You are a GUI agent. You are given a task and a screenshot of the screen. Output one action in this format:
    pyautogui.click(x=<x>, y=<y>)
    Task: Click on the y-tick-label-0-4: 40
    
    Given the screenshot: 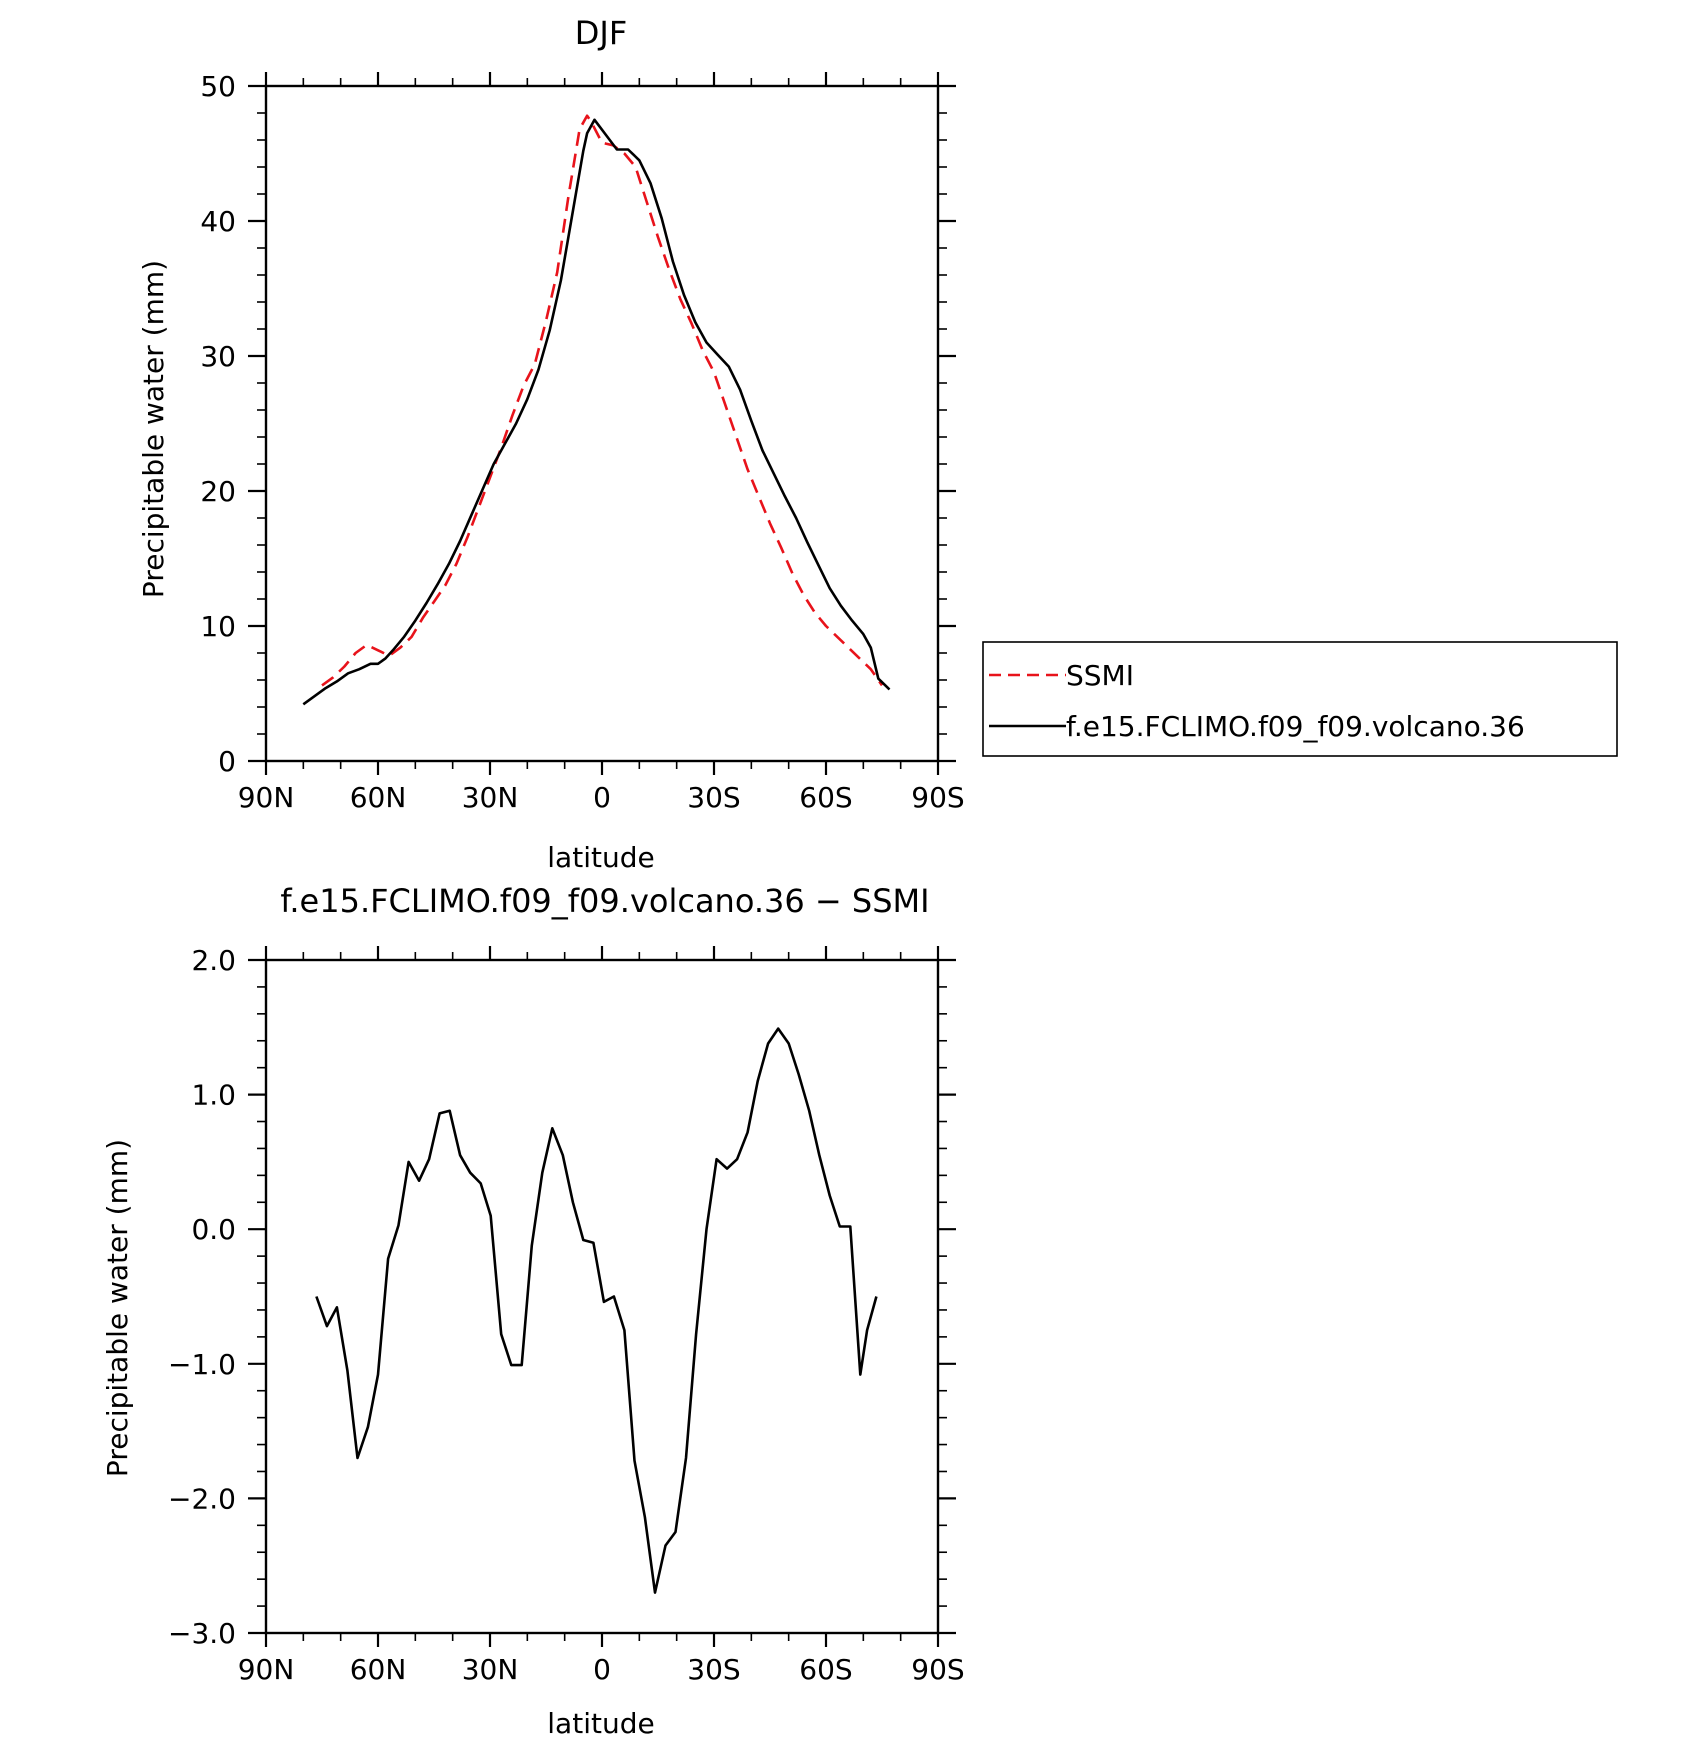 What is the action you would take?
    pyautogui.click(x=218, y=221)
    